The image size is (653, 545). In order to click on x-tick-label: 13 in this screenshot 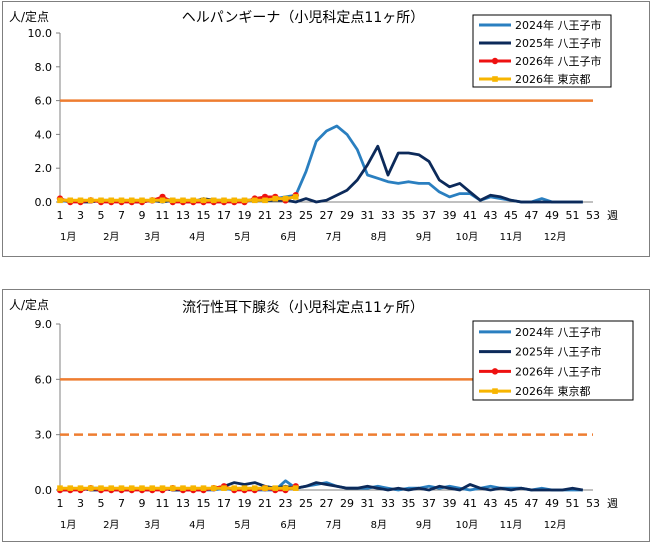, I will do `click(183, 503)`.